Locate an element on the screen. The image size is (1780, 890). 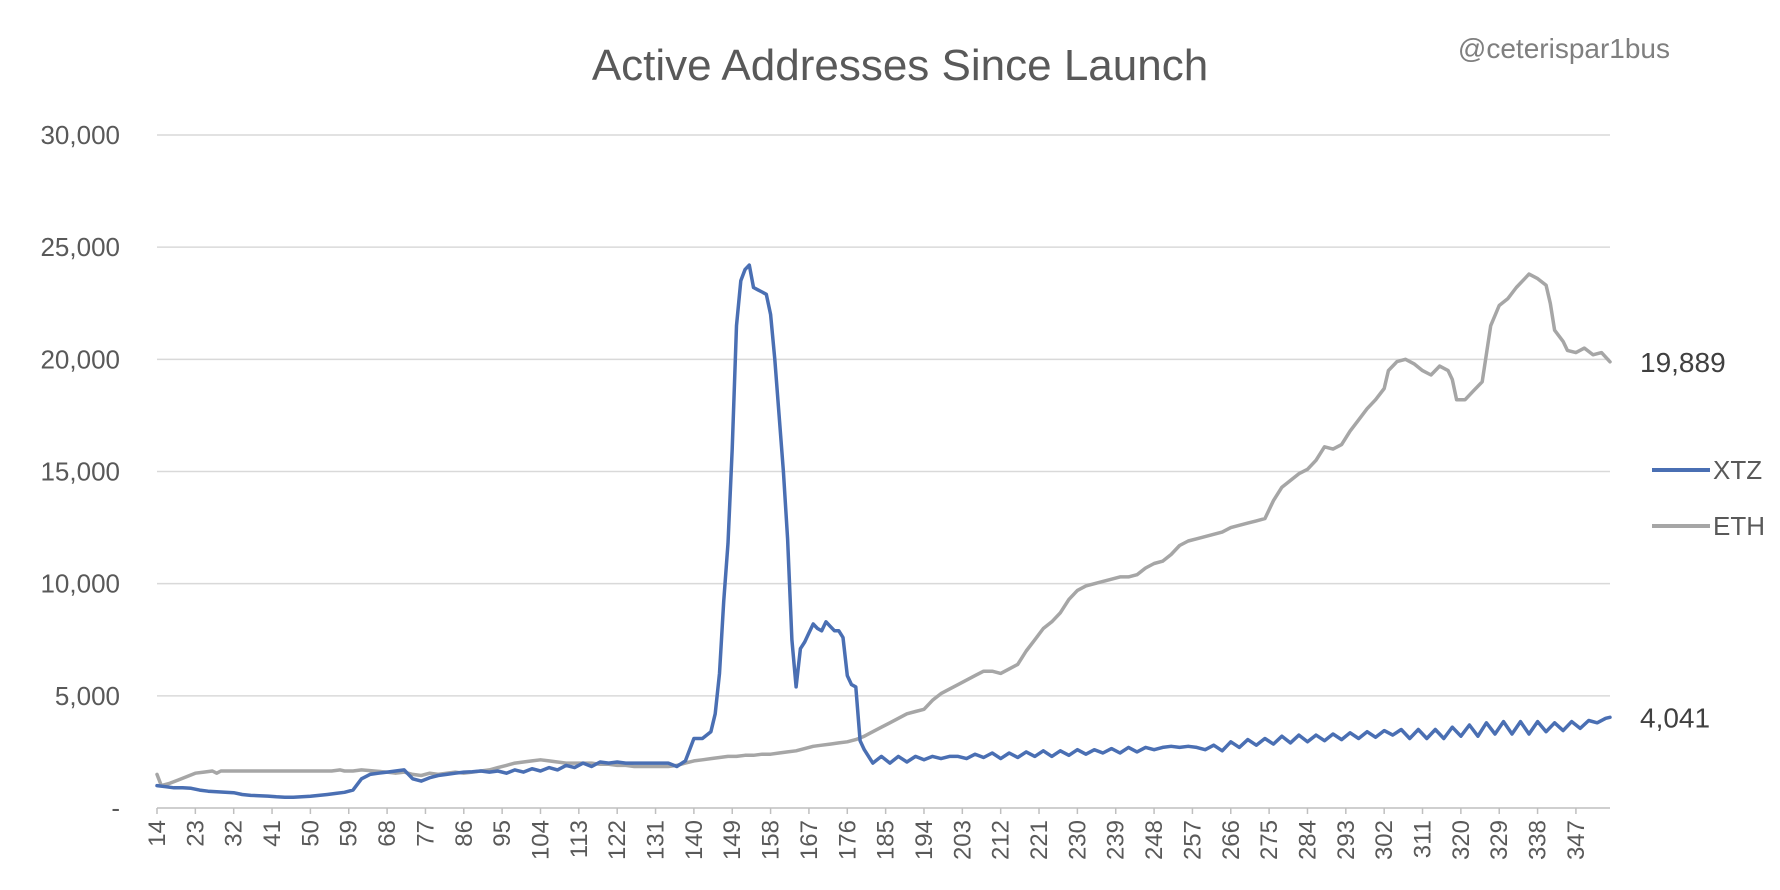
x-tick-label: 14 is located at coordinates (157, 833).